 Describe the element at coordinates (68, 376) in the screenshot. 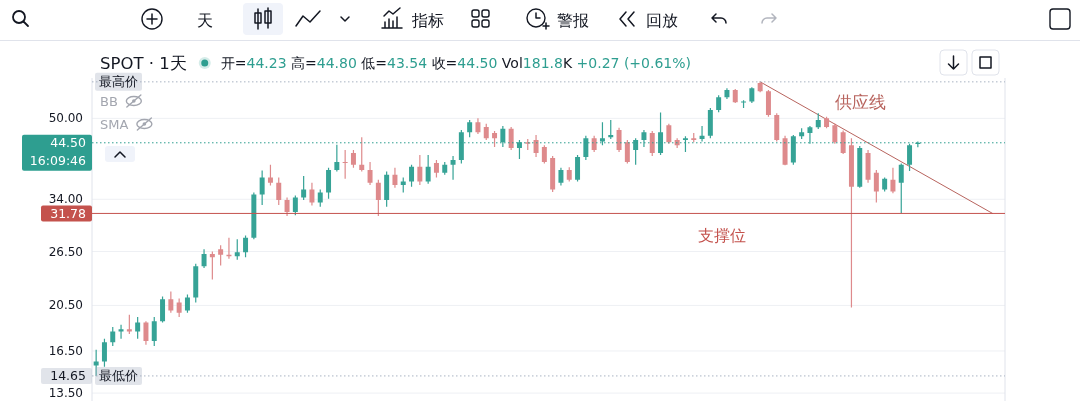

I see `y-tick-label: 14.65` at that location.